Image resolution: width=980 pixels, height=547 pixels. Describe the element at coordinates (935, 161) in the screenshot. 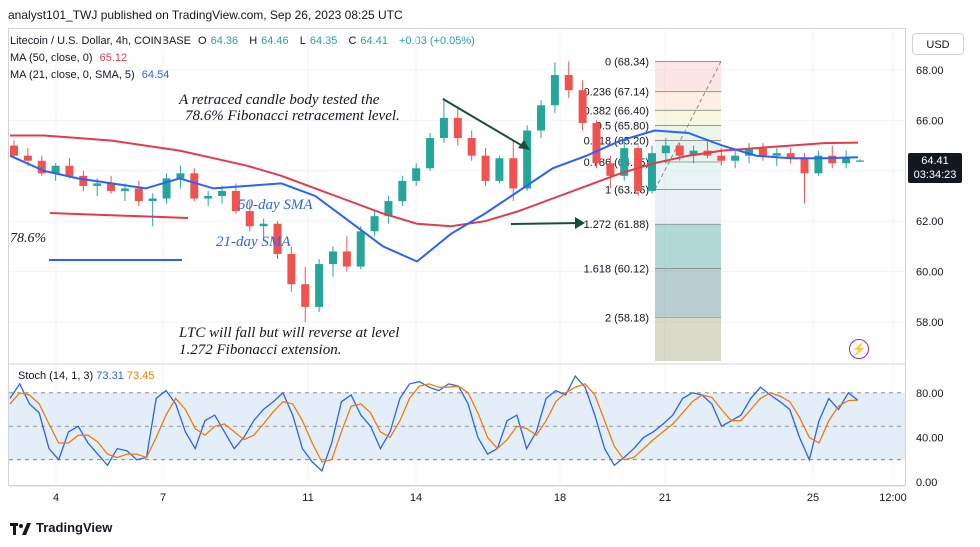

I see `current-price: 64.41` at that location.